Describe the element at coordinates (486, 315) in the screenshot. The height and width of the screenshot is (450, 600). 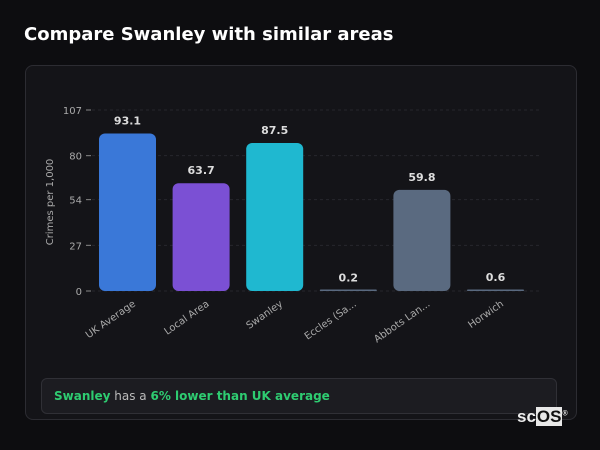
I see `x-tick-label: Horwich` at that location.